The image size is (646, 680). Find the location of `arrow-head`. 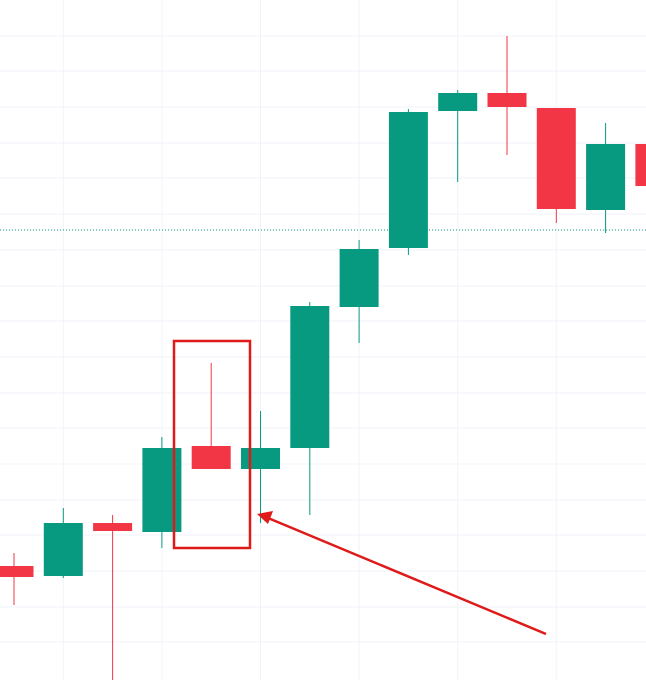

arrow-head is located at coordinates (265, 517).